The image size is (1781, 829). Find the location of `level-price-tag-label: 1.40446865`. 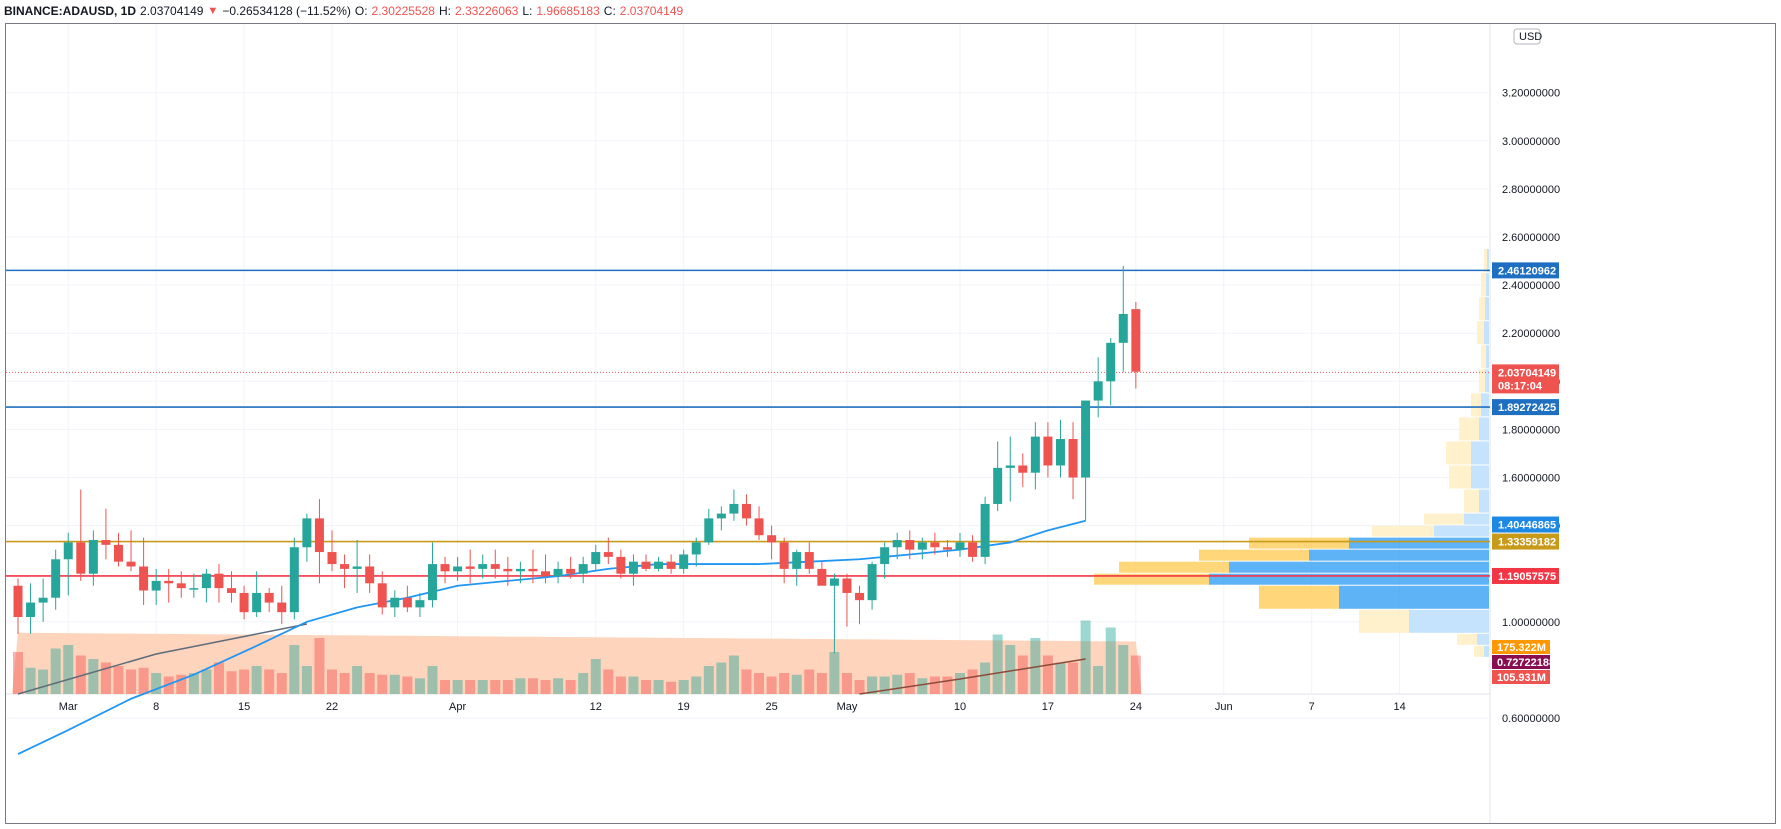

level-price-tag-label: 1.40446865 is located at coordinates (1527, 526).